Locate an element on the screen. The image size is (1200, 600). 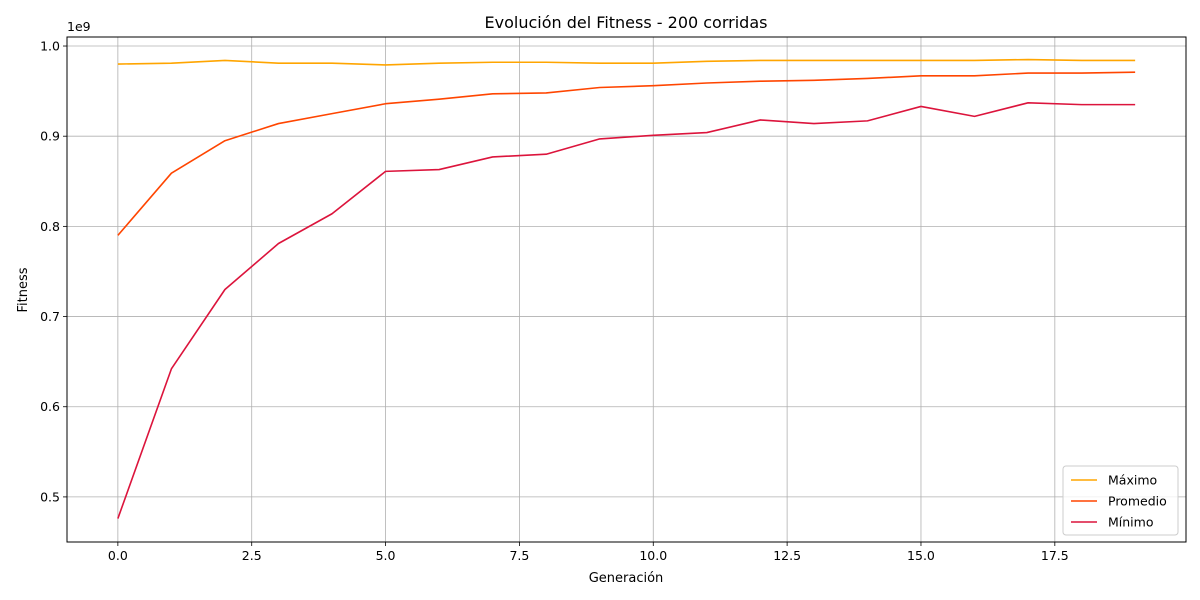
x-tick-label: 5.0 is located at coordinates (386, 555).